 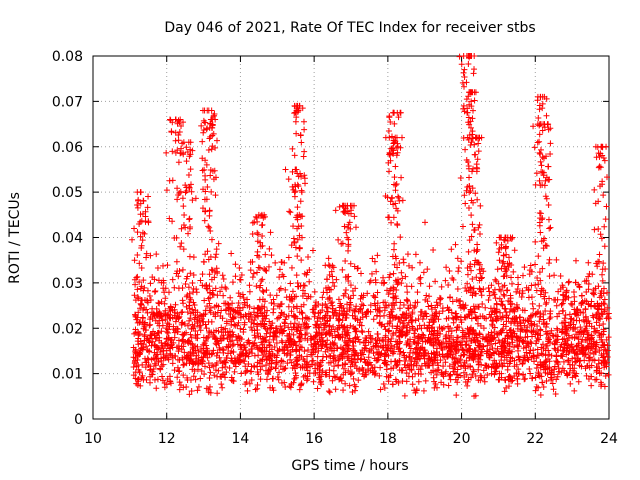 What do you see at coordinates (67, 238) in the screenshot?
I see `y-tick-labels: 00.010.020.030.040.050.060.070.08` at bounding box center [67, 238].